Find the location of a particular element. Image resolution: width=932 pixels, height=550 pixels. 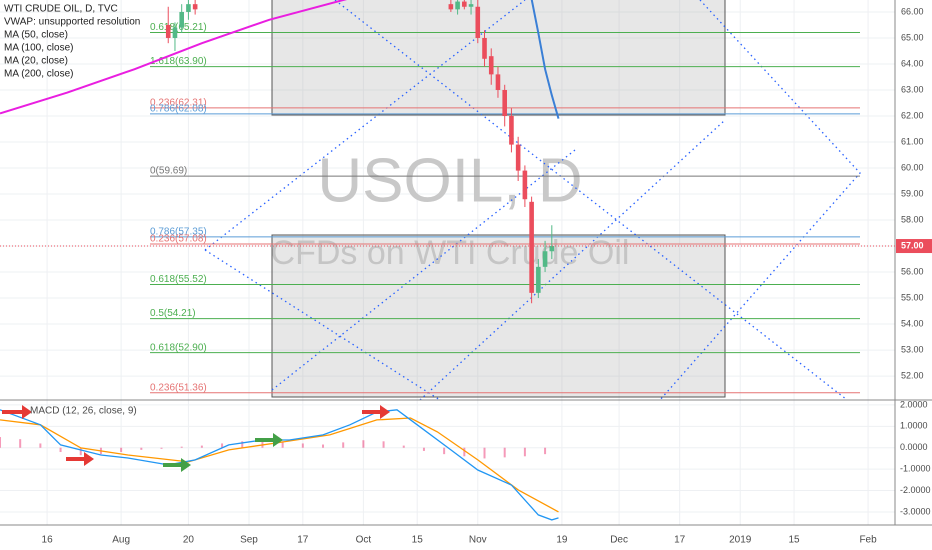

last-price-label: 57.00 is located at coordinates (912, 245).